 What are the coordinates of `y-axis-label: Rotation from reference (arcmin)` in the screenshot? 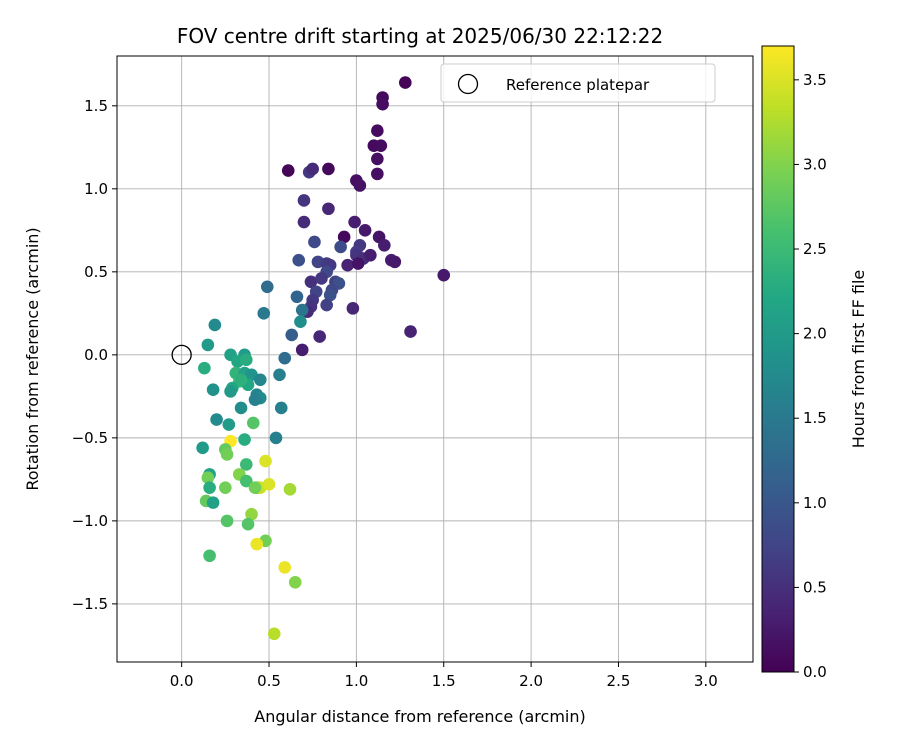 It's located at (32, 358).